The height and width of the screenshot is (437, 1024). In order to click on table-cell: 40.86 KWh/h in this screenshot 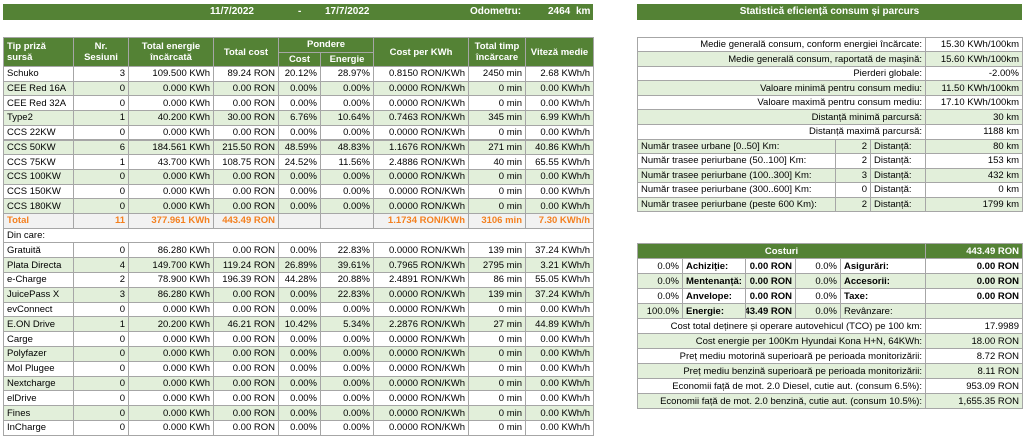, I will do `click(559, 147)`.